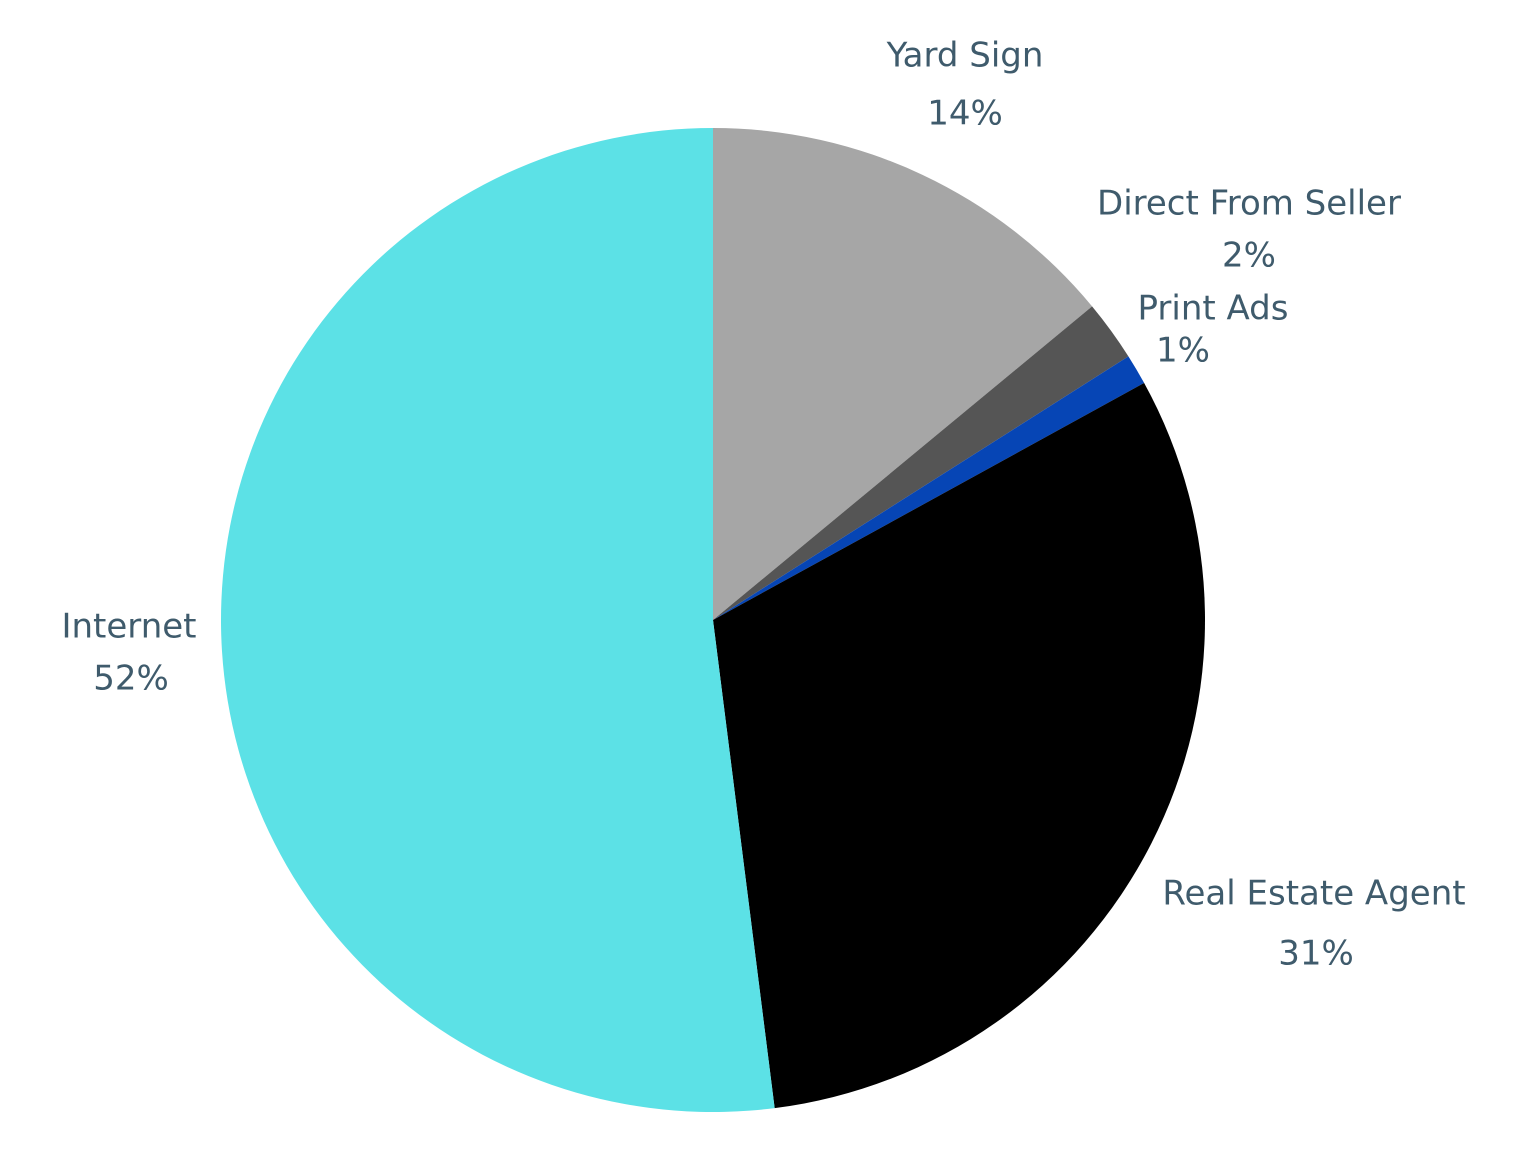 This screenshot has width=1536, height=1152. What do you see at coordinates (1249, 204) in the screenshot?
I see `slice-label: Direct From Seller` at bounding box center [1249, 204].